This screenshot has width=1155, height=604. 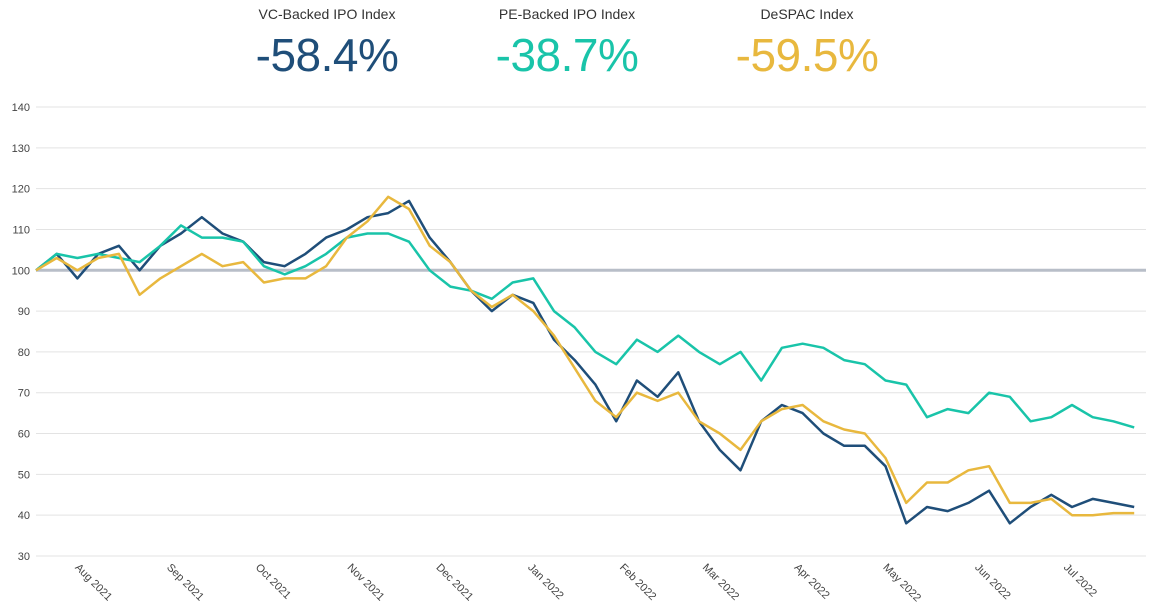 I want to click on y-tick-label: 120, so click(x=21, y=190).